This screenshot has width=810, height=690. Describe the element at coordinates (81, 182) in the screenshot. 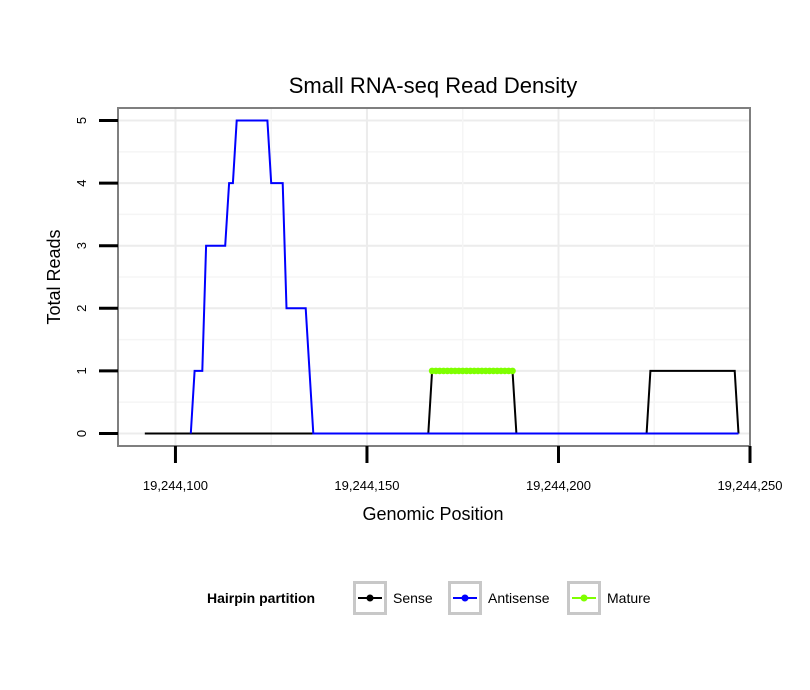

I see `y-tick-label: 4` at that location.